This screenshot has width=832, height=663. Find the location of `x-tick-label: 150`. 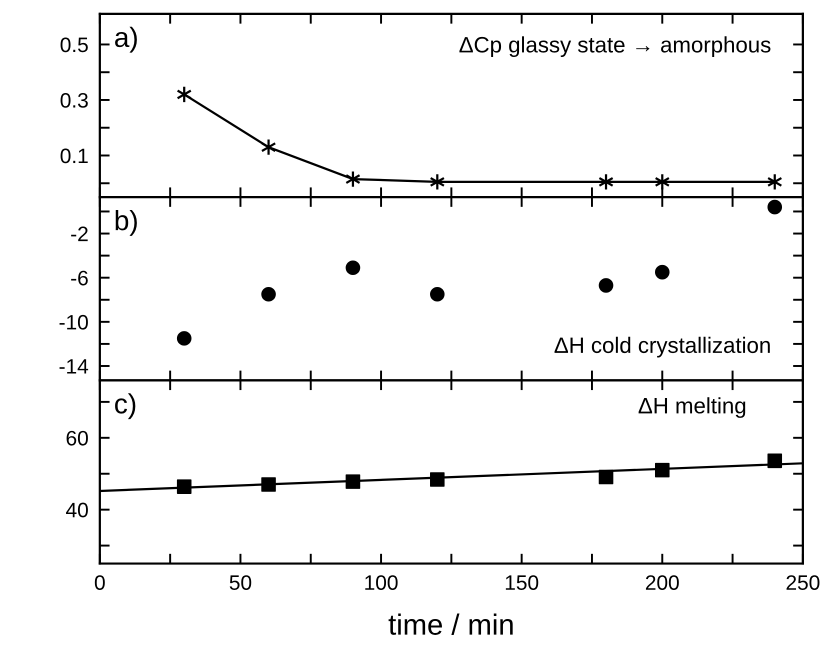

x-tick-label: 150 is located at coordinates (522, 582).